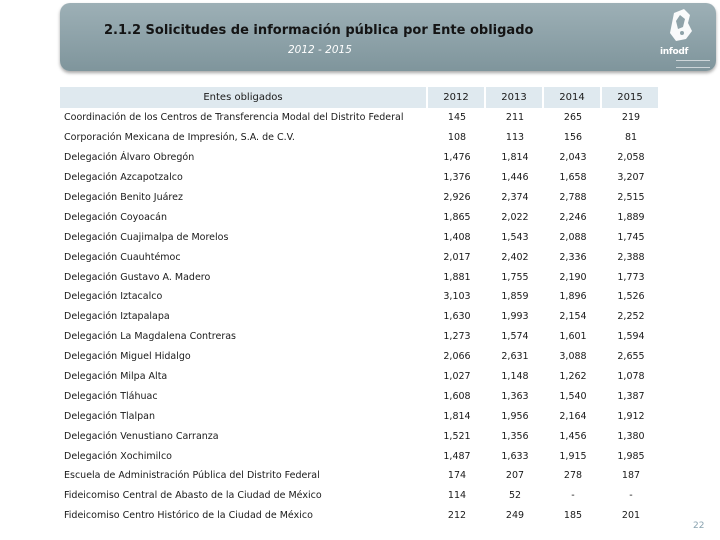  What do you see at coordinates (631, 337) in the screenshot?
I see `year-value-cell: 1,594` at bounding box center [631, 337].